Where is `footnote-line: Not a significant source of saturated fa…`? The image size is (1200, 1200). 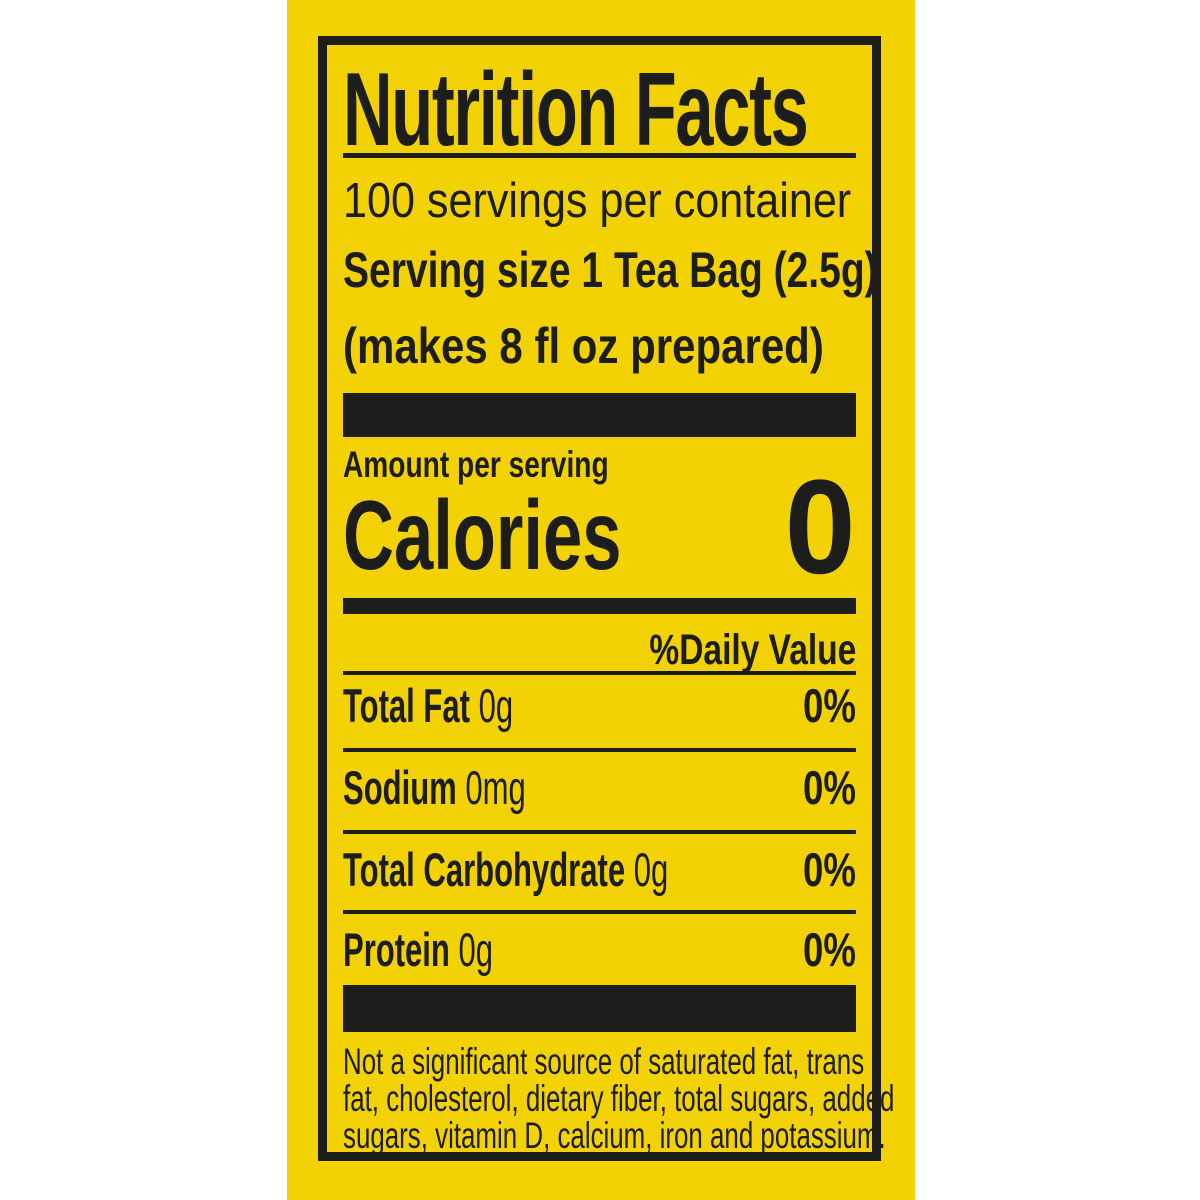
footnote-line: Not a significant source of saturated fa… is located at coordinates (604, 1061).